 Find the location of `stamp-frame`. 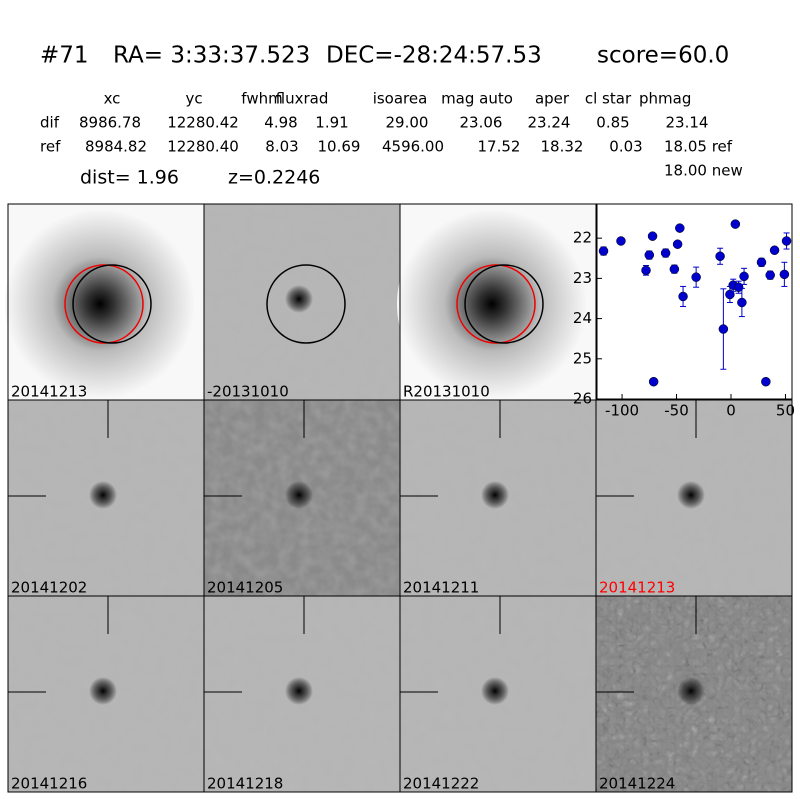

stamp-frame is located at coordinates (694, 694).